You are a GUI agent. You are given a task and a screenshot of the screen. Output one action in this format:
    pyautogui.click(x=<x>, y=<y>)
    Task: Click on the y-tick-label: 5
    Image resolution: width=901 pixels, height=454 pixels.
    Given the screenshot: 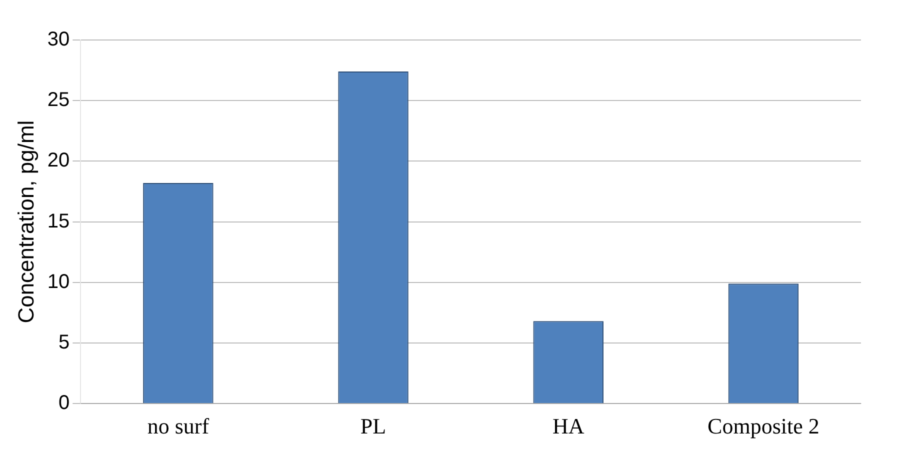 What is the action you would take?
    pyautogui.click(x=64, y=343)
    